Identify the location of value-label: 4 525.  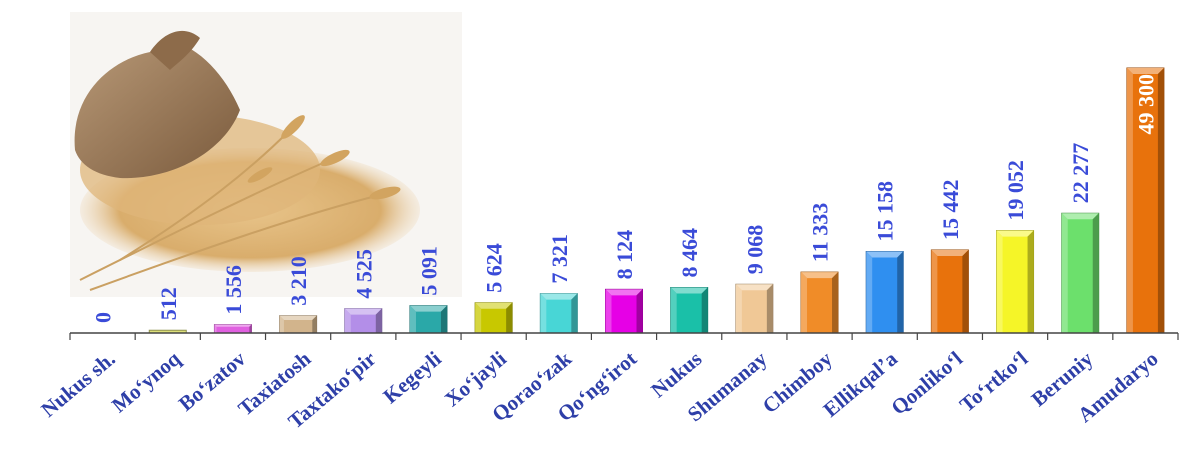
(363, 274).